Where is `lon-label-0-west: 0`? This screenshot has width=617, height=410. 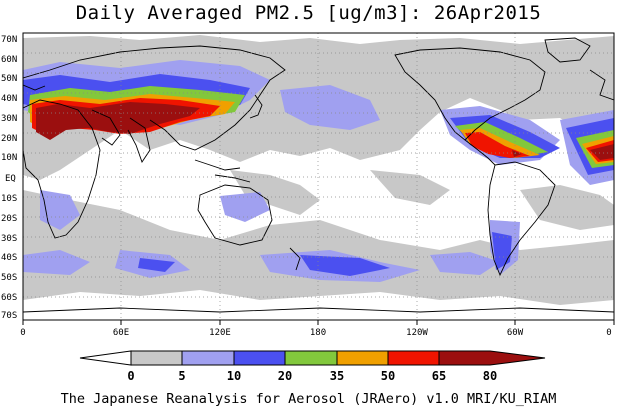 lon-label-0-west: 0 is located at coordinates (23, 333).